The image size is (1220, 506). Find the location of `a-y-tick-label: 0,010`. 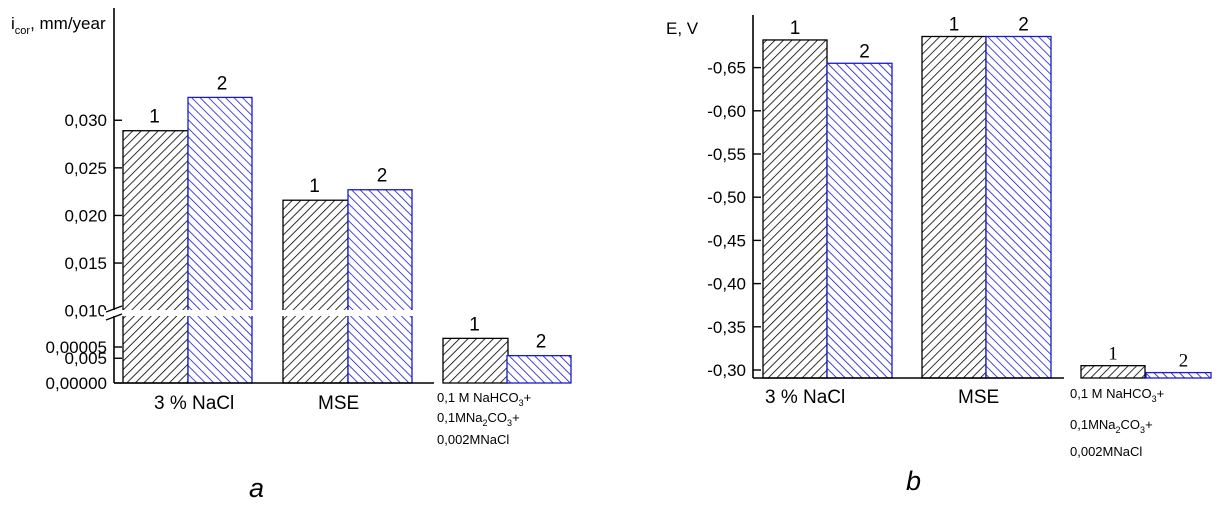

a-y-tick-label: 0,010 is located at coordinates (85, 311).